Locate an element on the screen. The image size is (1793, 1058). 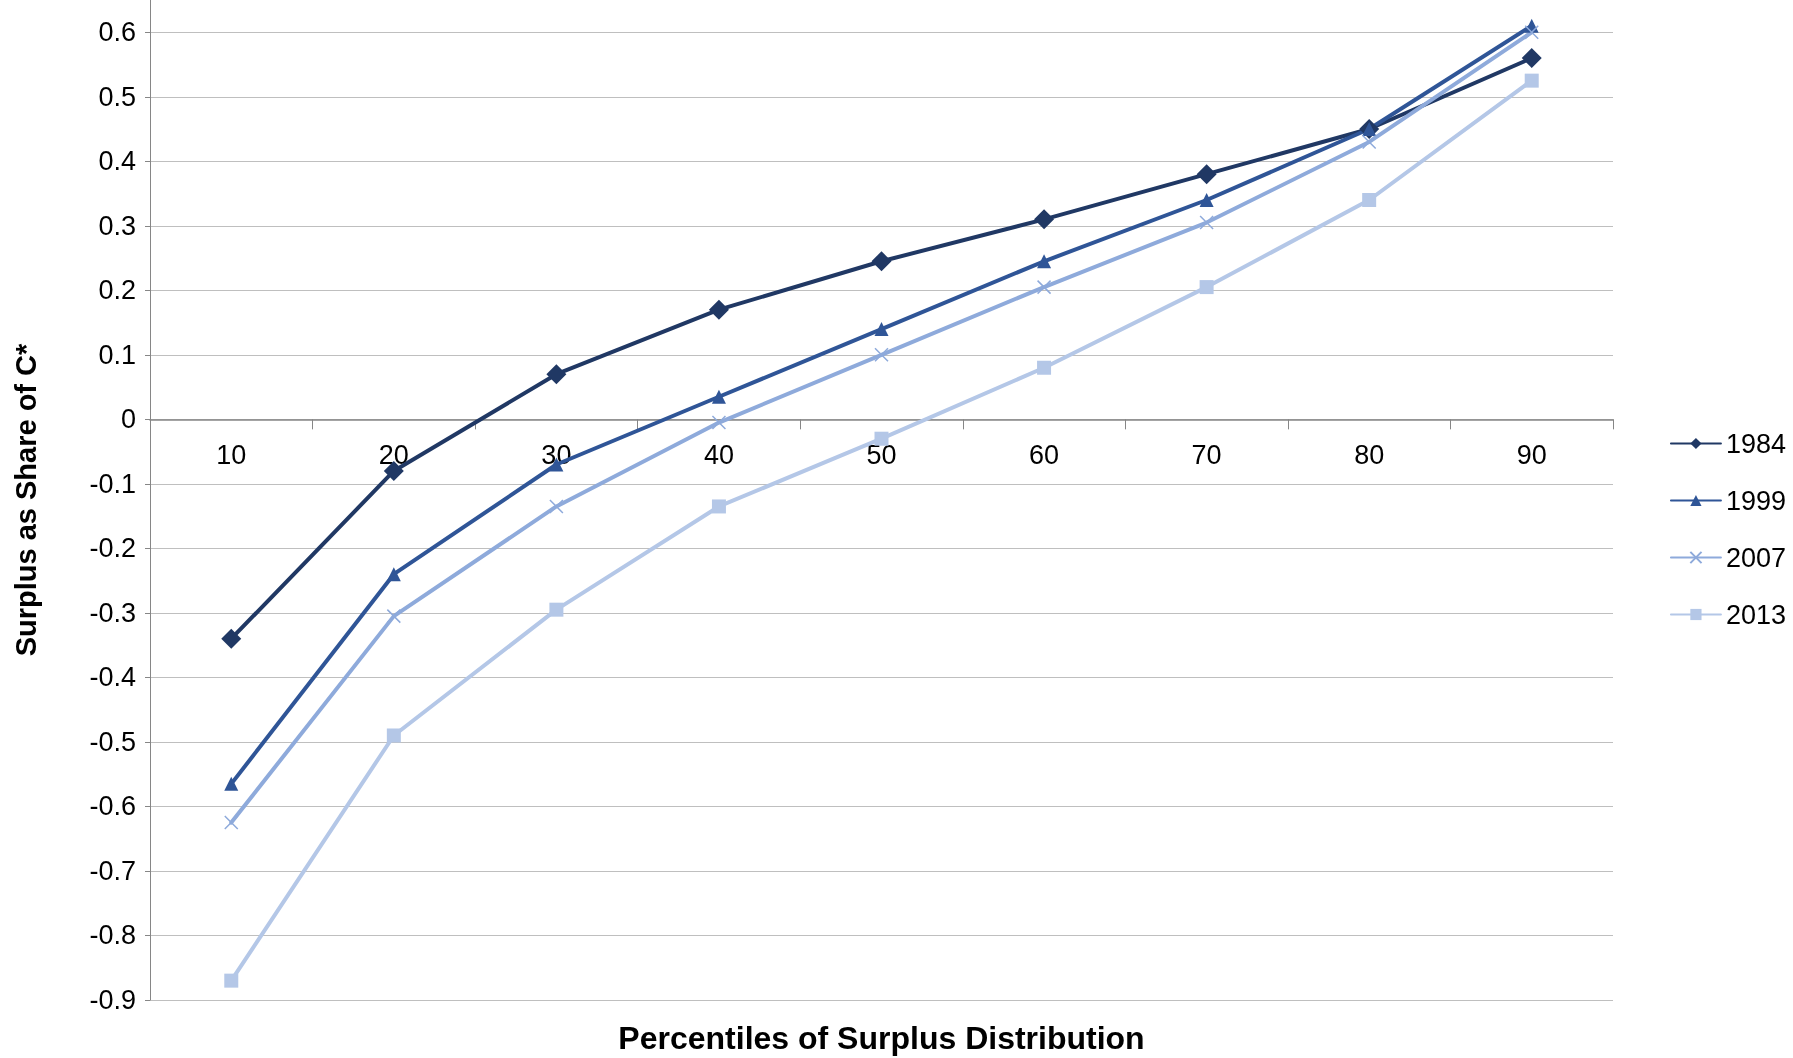
y-axis-title: Surplus as Share of C* is located at coordinates (25, 499).